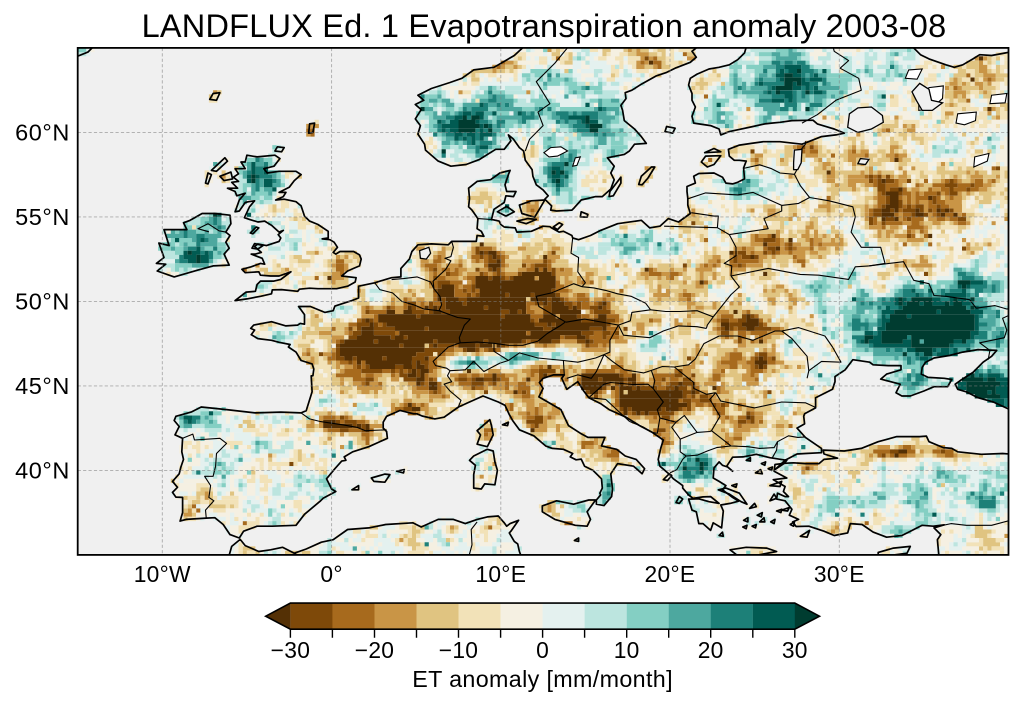  Describe the element at coordinates (42, 386) in the screenshot. I see `svg-text: 45°N` at that location.